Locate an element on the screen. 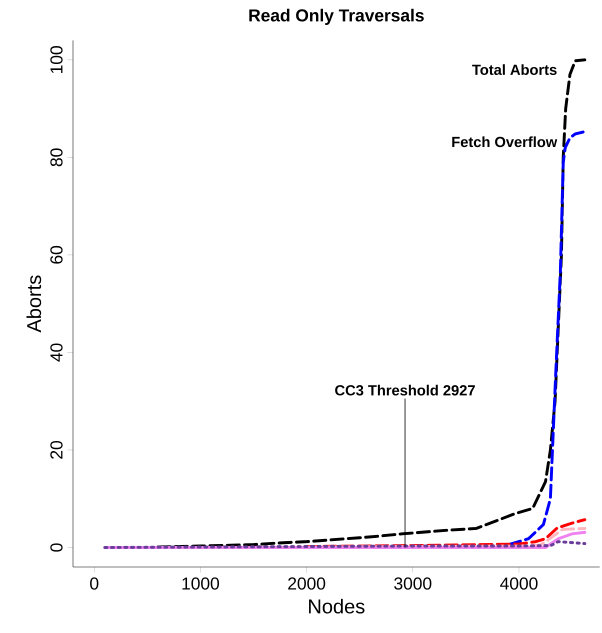 This screenshot has width=602, height=633. x-tick-label: 3000 is located at coordinates (413, 583).